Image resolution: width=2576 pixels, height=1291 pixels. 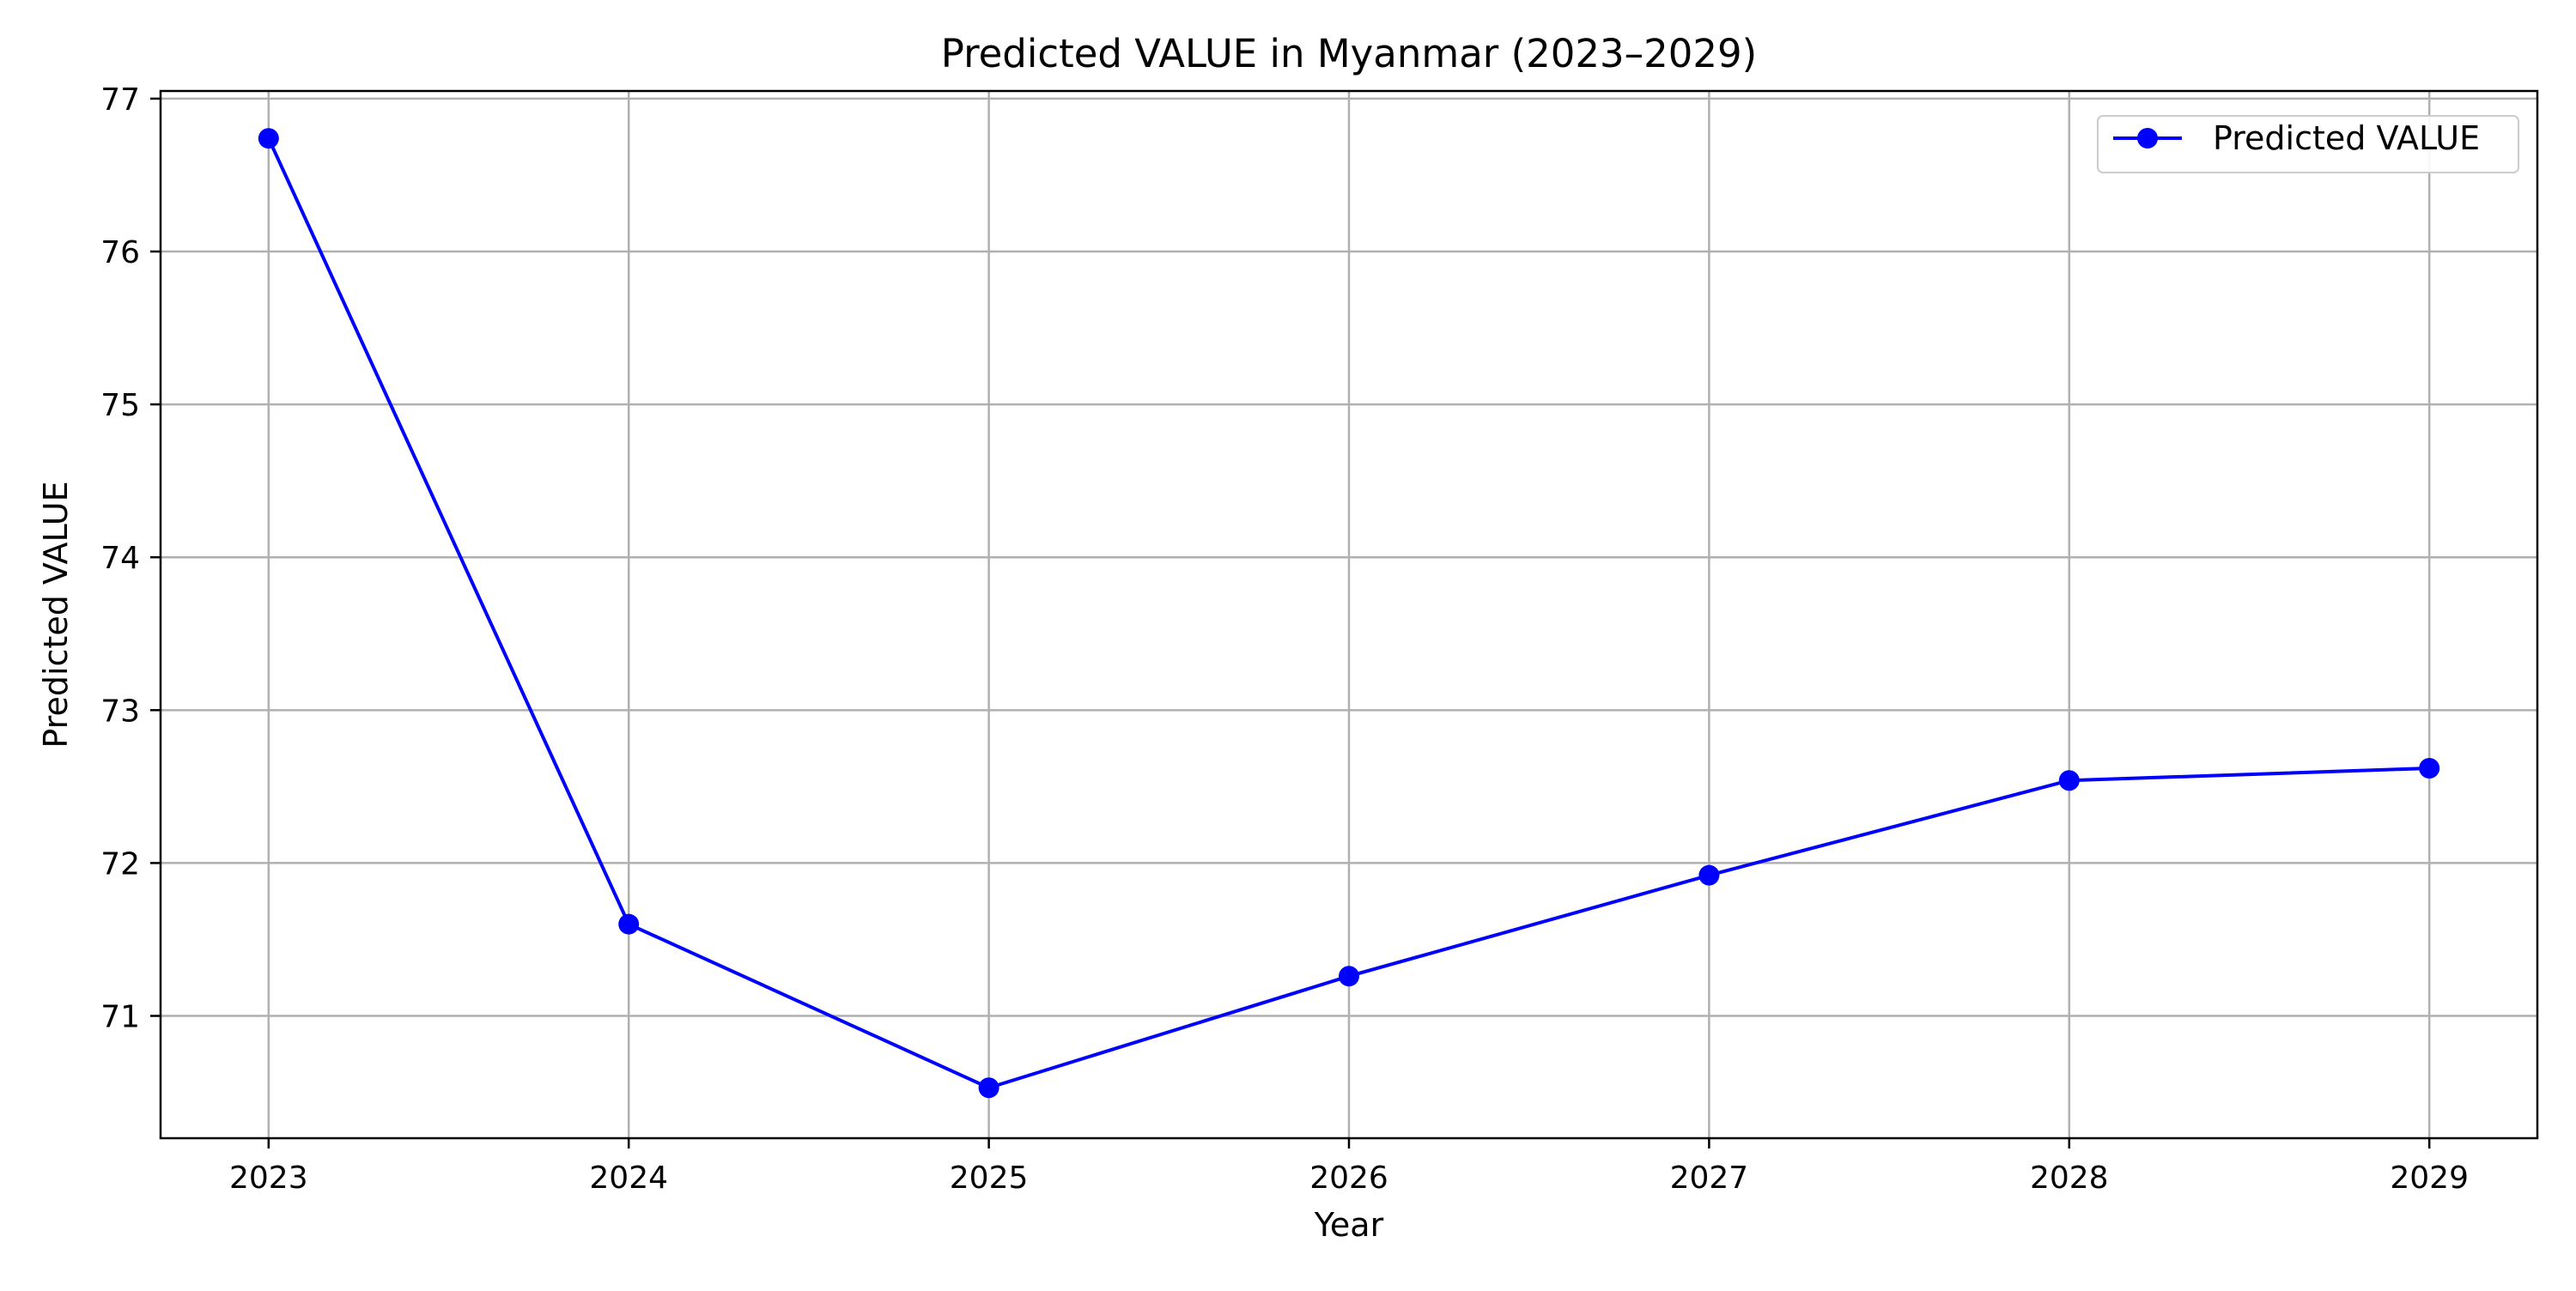 What do you see at coordinates (120, 712) in the screenshot?
I see `y-tick-label: 73` at bounding box center [120, 712].